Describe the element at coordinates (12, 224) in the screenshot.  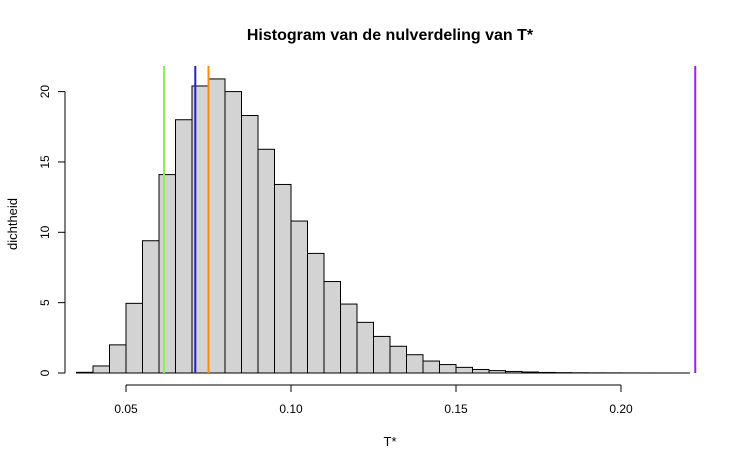
I see `y-axis-label: dichtheid` at that location.